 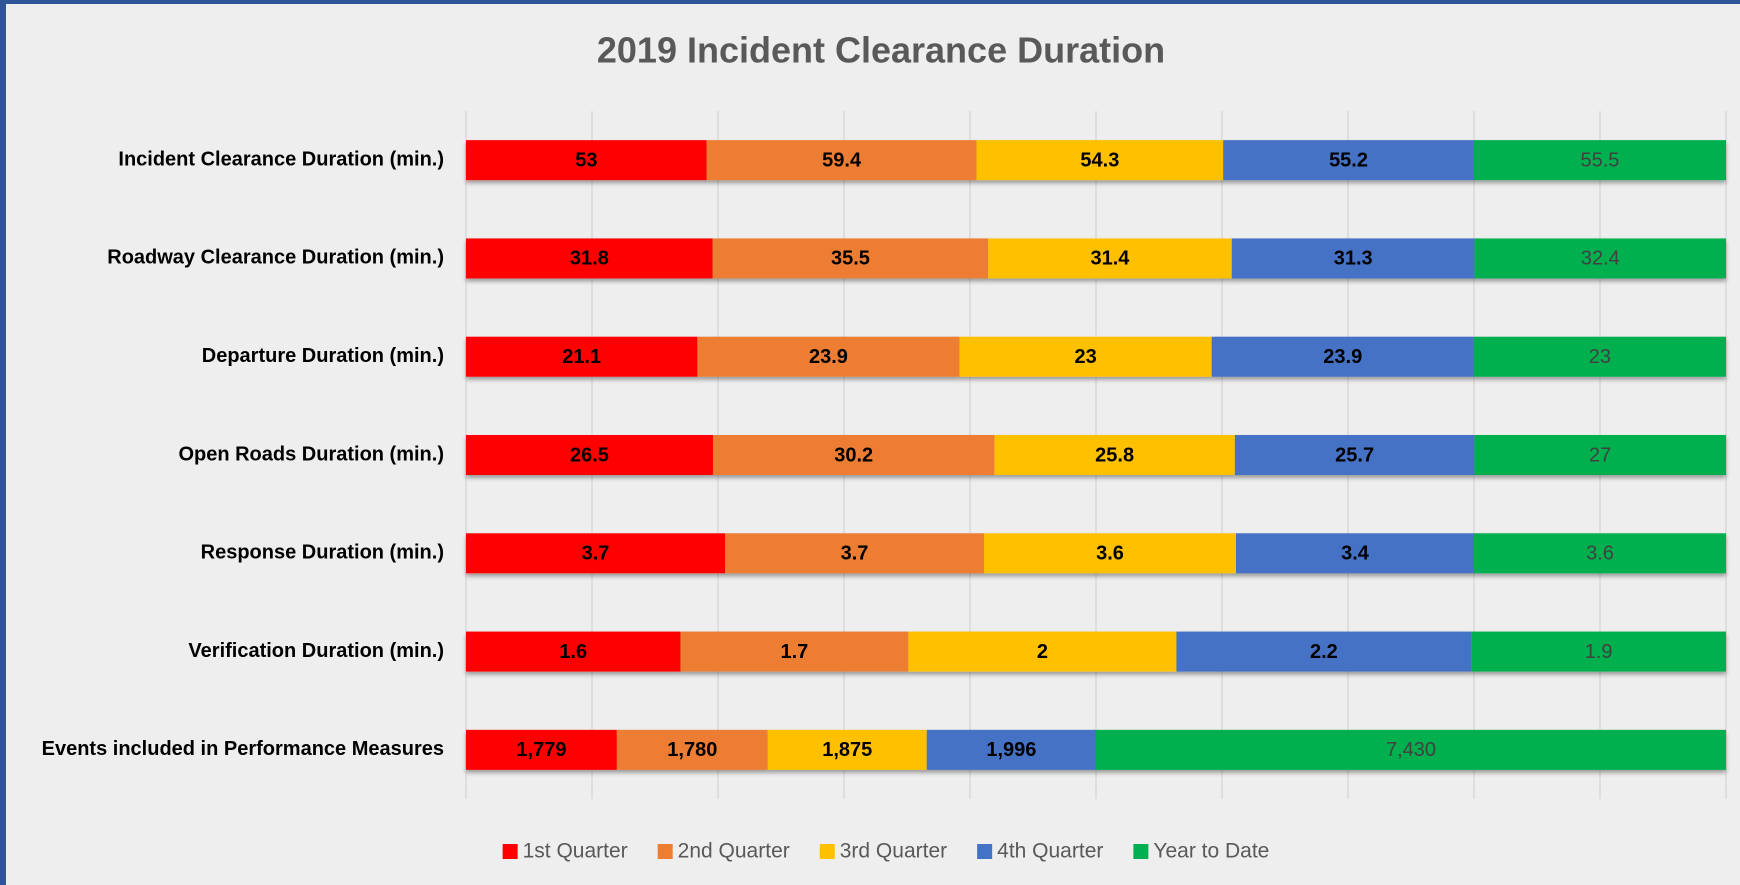 I want to click on data-label: 30.2, so click(x=853, y=455).